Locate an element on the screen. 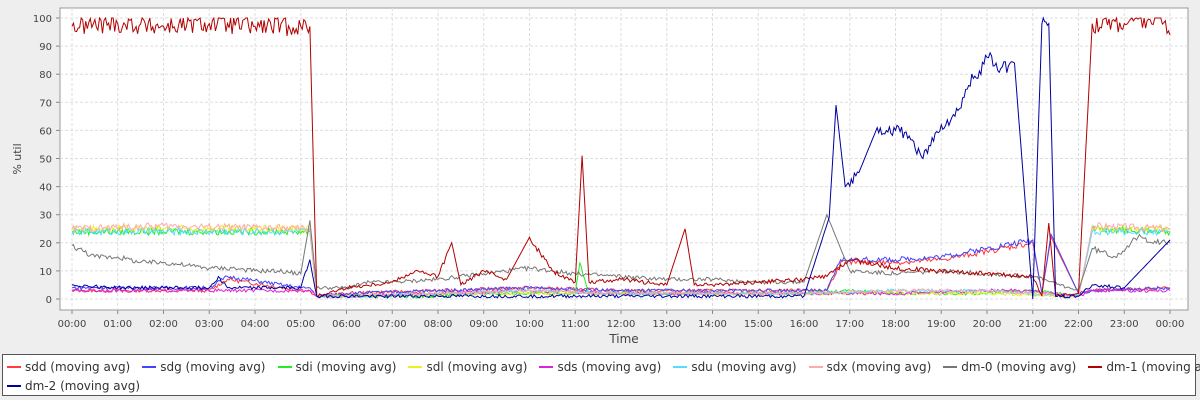 The width and height of the screenshot is (1200, 400). legend-item: sdg (moving avg) is located at coordinates (204, 366).